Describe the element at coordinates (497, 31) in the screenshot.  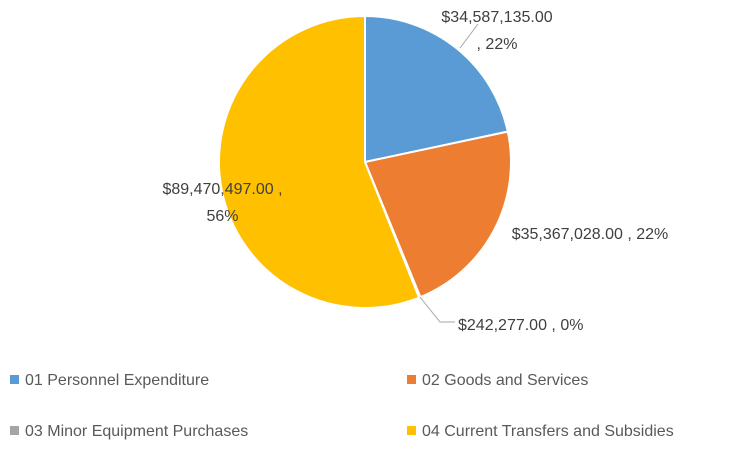
I see `data-label: $34,587,135.00 , 22%` at that location.